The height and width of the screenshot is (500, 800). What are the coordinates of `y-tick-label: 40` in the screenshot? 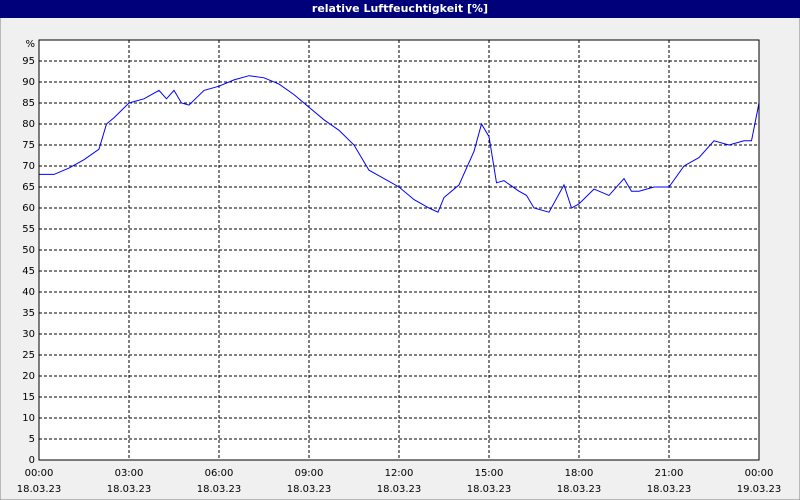 It's located at (28, 292).